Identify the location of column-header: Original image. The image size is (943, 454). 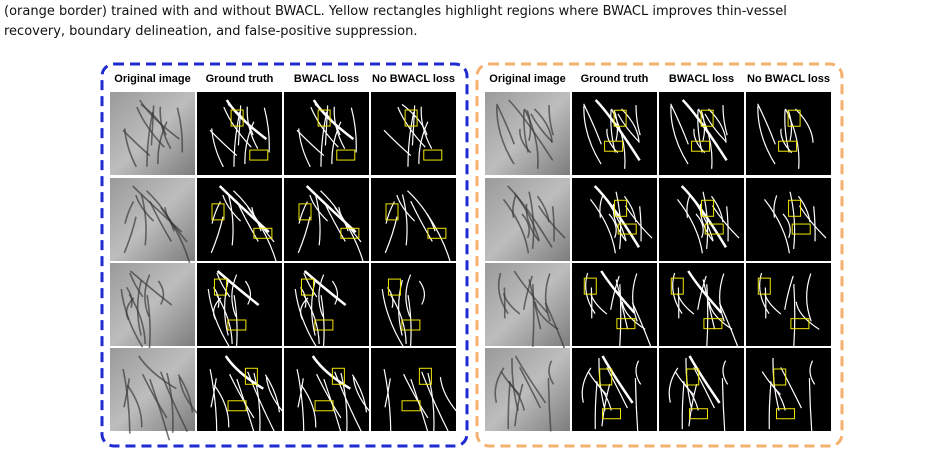
(152, 79).